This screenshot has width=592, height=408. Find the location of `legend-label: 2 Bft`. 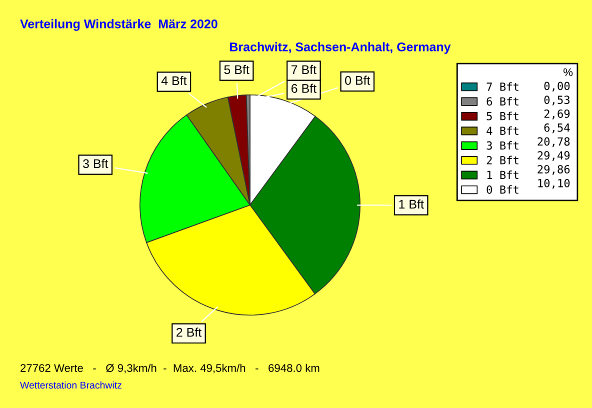

legend-label: 2 Bft is located at coordinates (502, 160).